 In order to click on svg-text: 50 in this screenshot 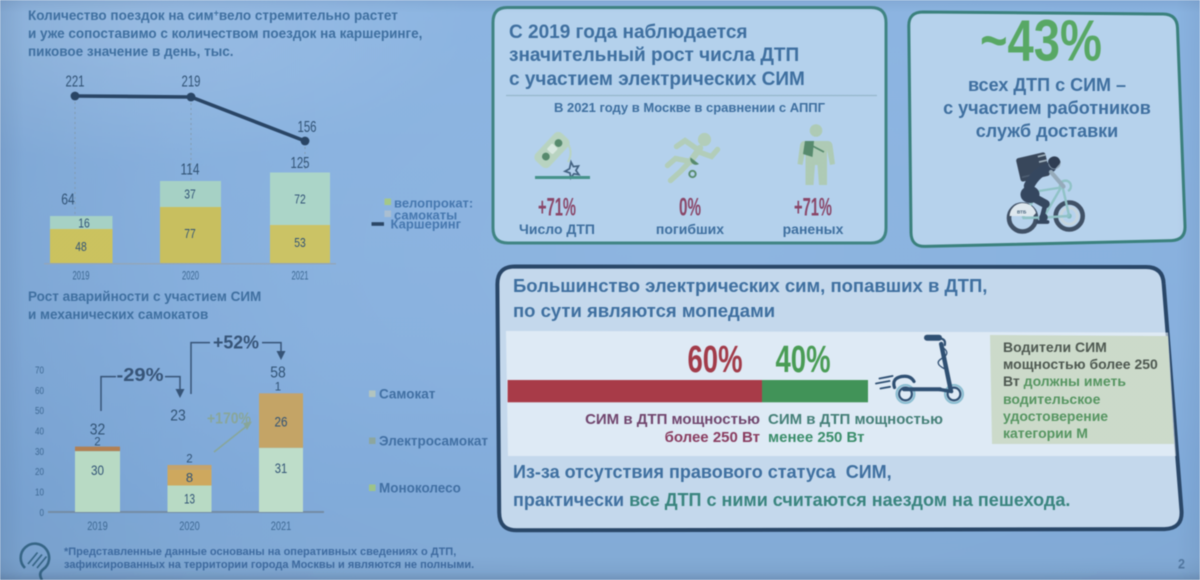, I will do `click(39, 411)`.